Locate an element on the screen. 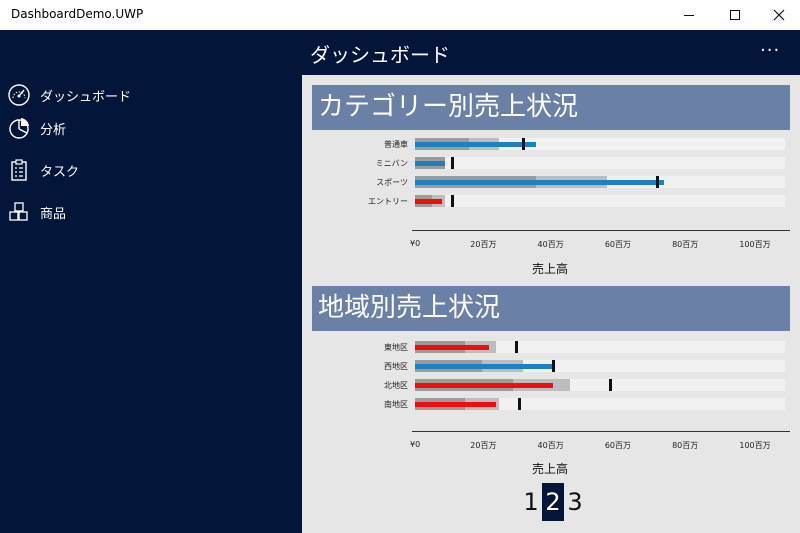 The height and width of the screenshot is (533, 800). page-3-button: 3 is located at coordinates (575, 502).